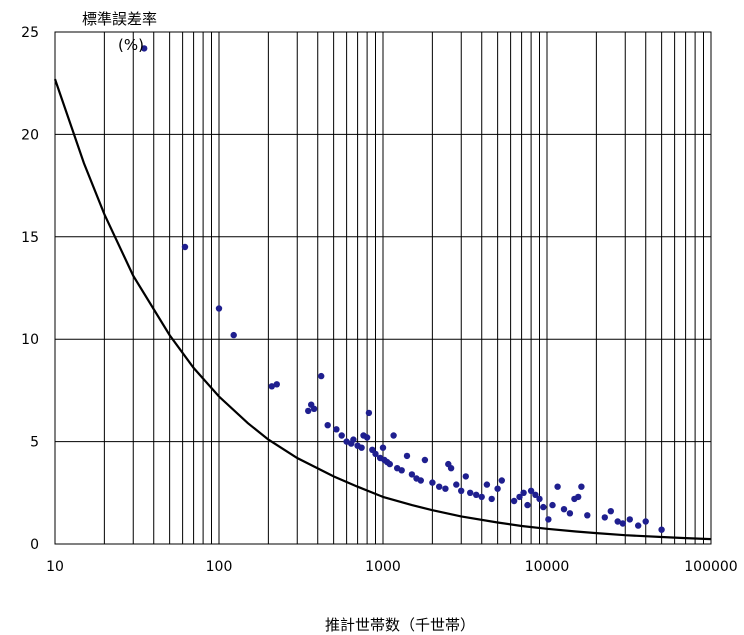  I want to click on y-tick-labels: 0 5 10 15 20 25, so click(30, 289).